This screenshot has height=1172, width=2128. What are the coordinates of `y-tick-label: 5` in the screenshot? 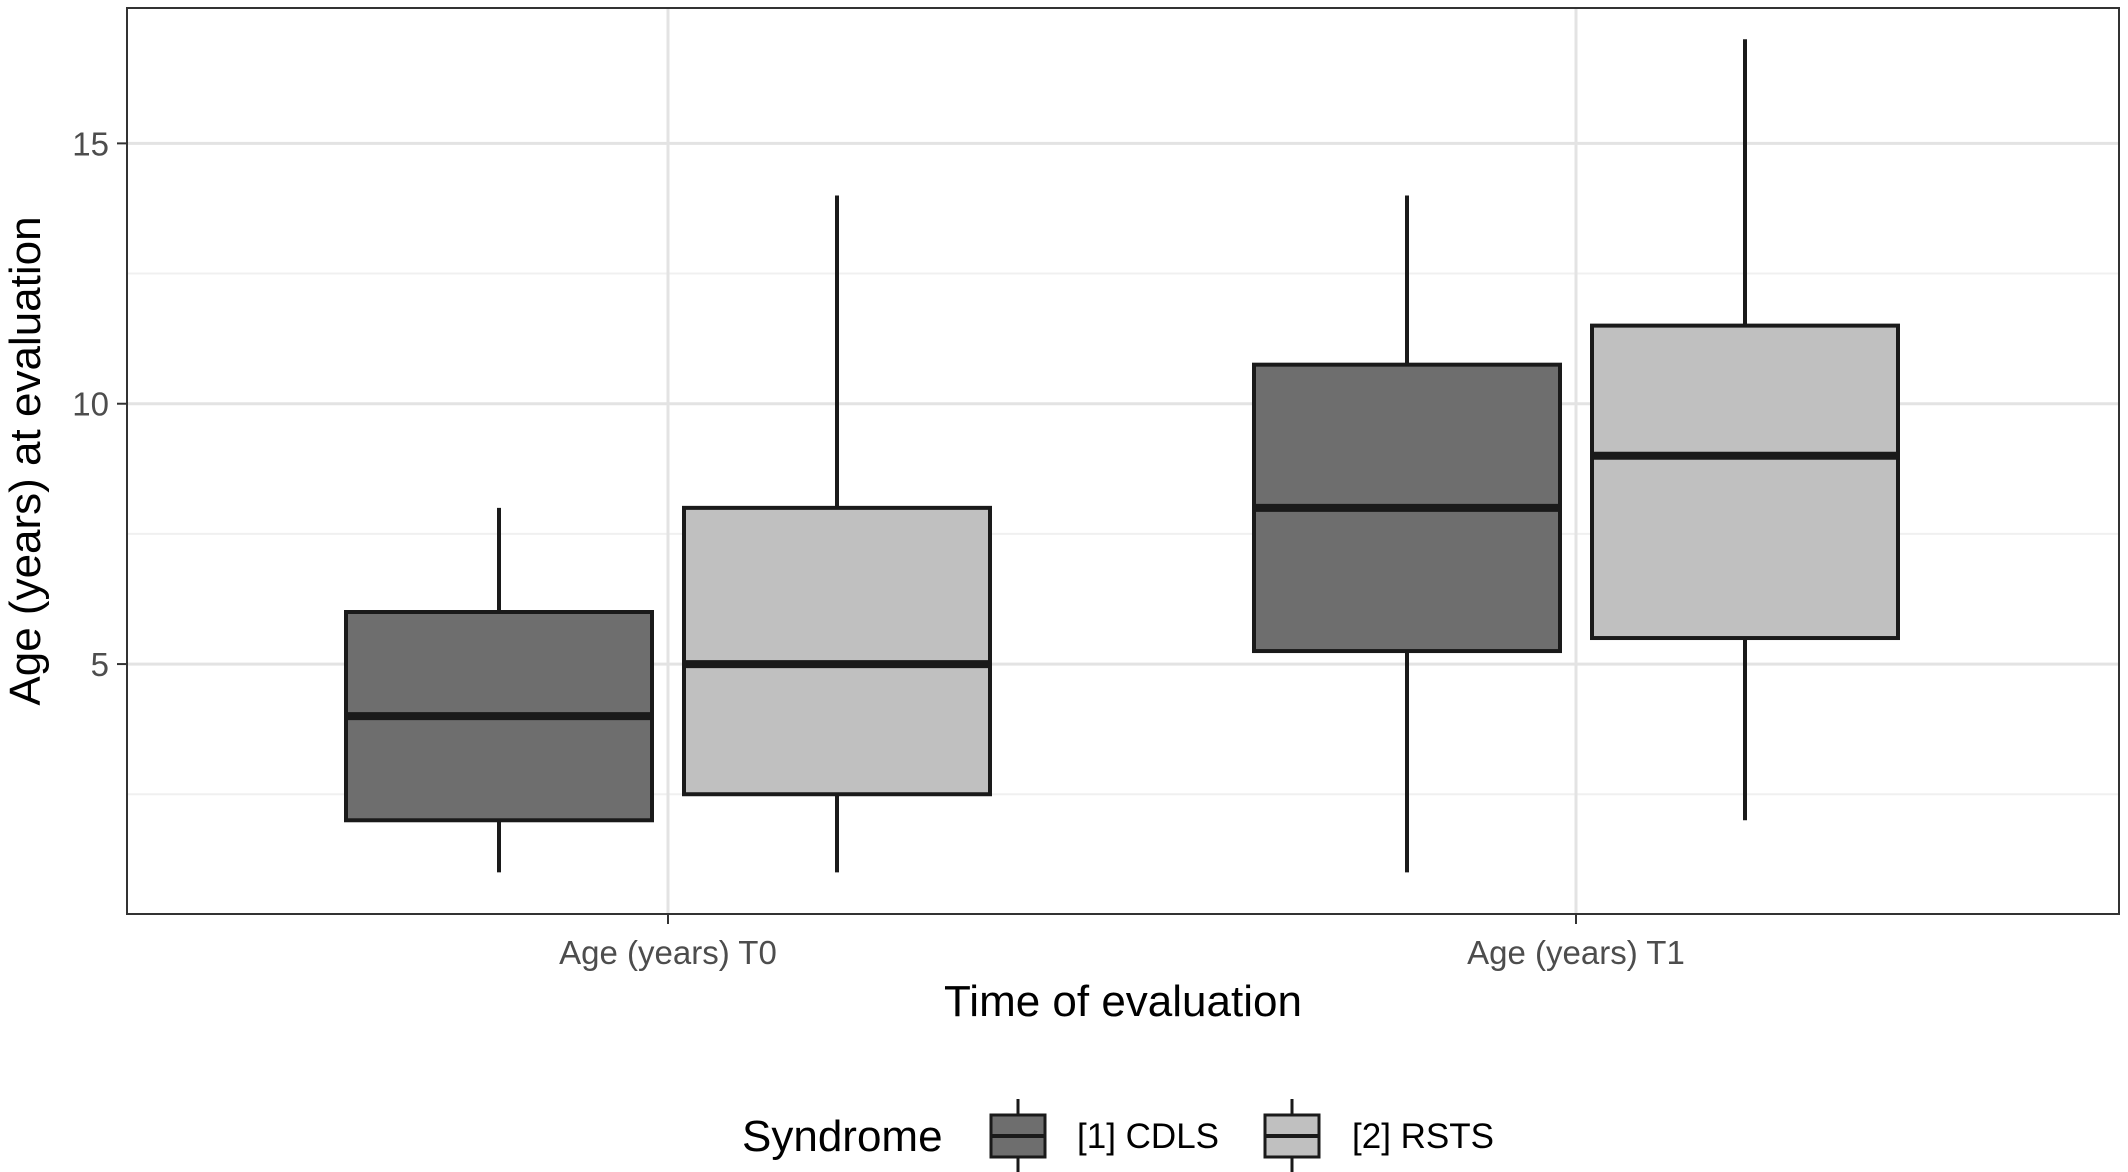 It's located at (100, 664).